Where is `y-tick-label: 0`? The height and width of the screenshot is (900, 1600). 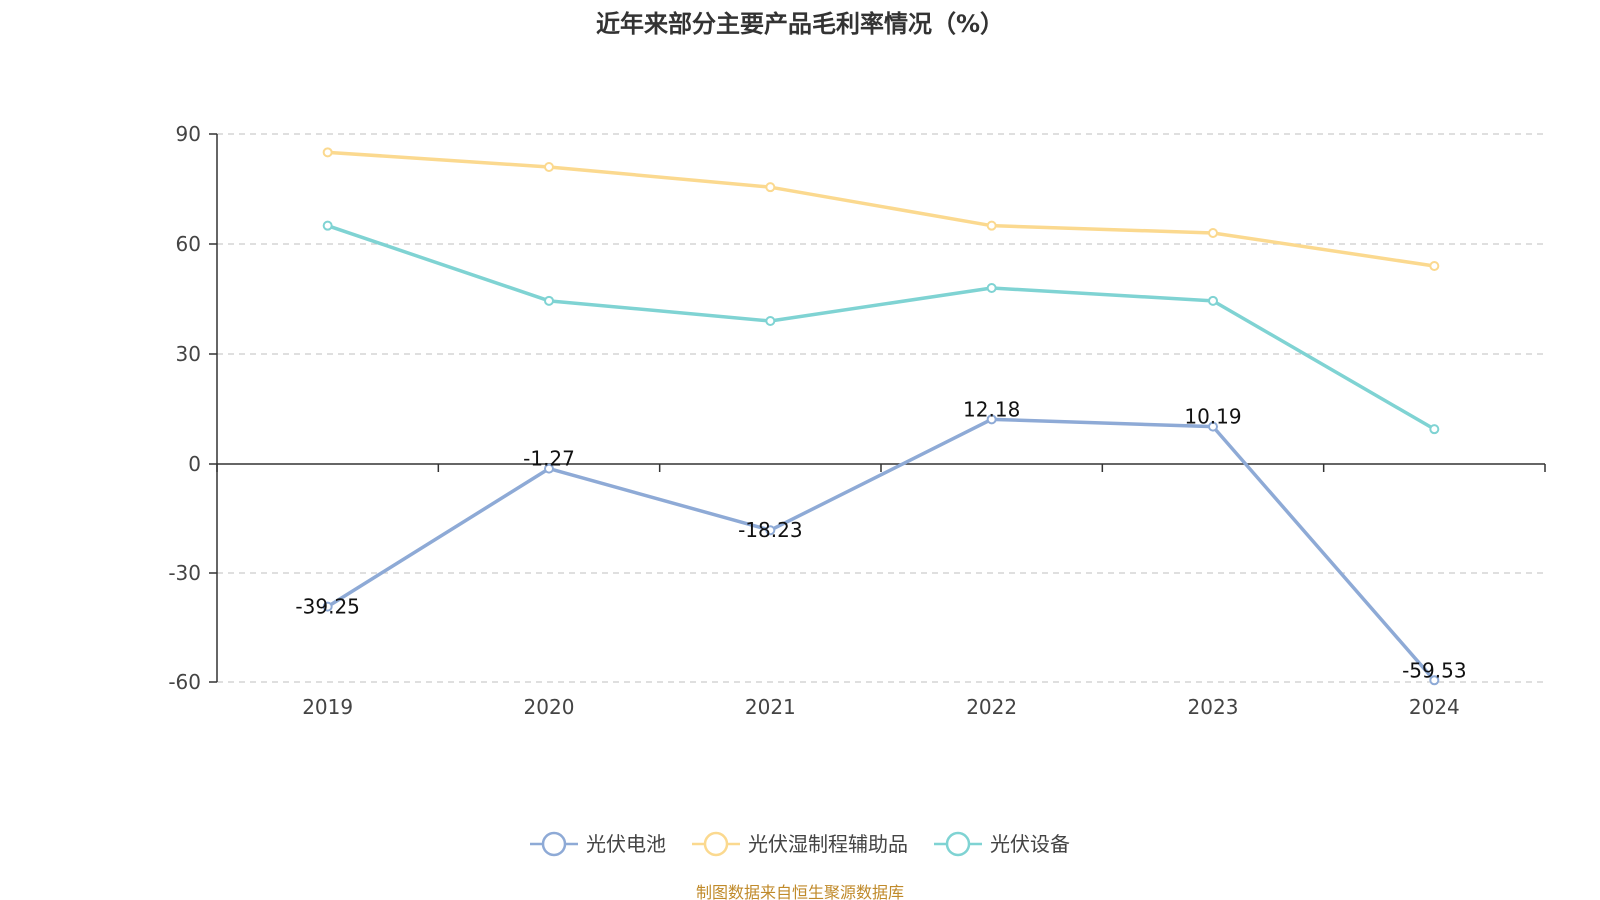 y-tick-label: 0 is located at coordinates (194, 464).